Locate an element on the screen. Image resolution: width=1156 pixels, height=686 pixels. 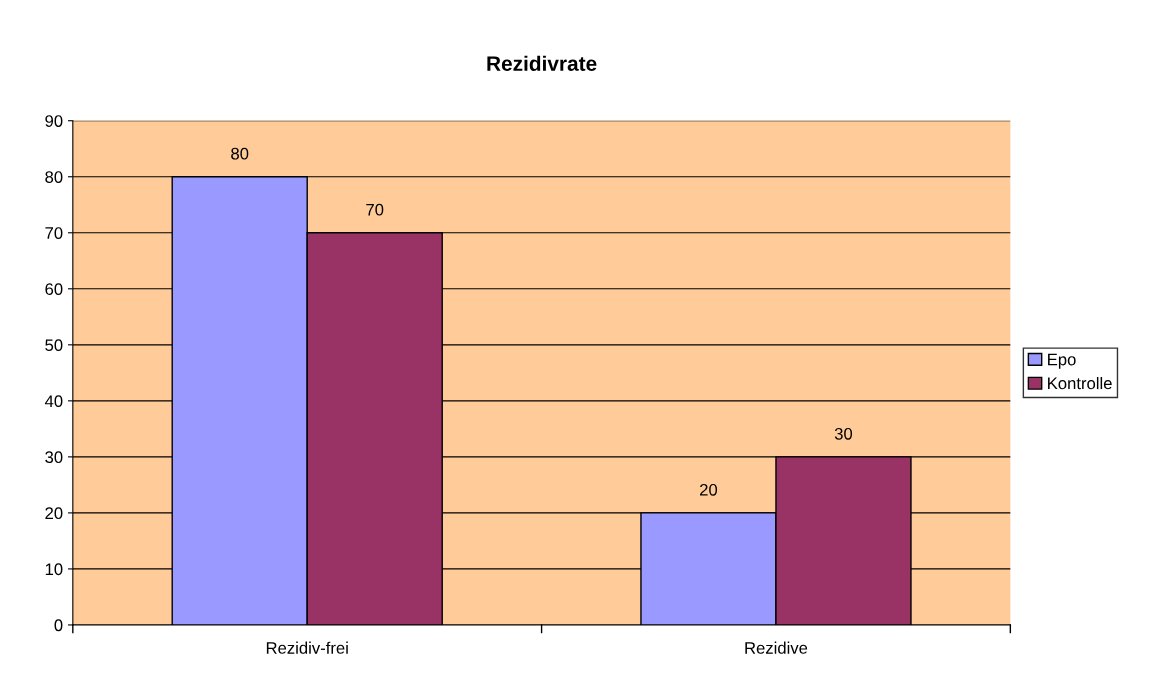
legend-label: Kontrolle is located at coordinates (1080, 383).